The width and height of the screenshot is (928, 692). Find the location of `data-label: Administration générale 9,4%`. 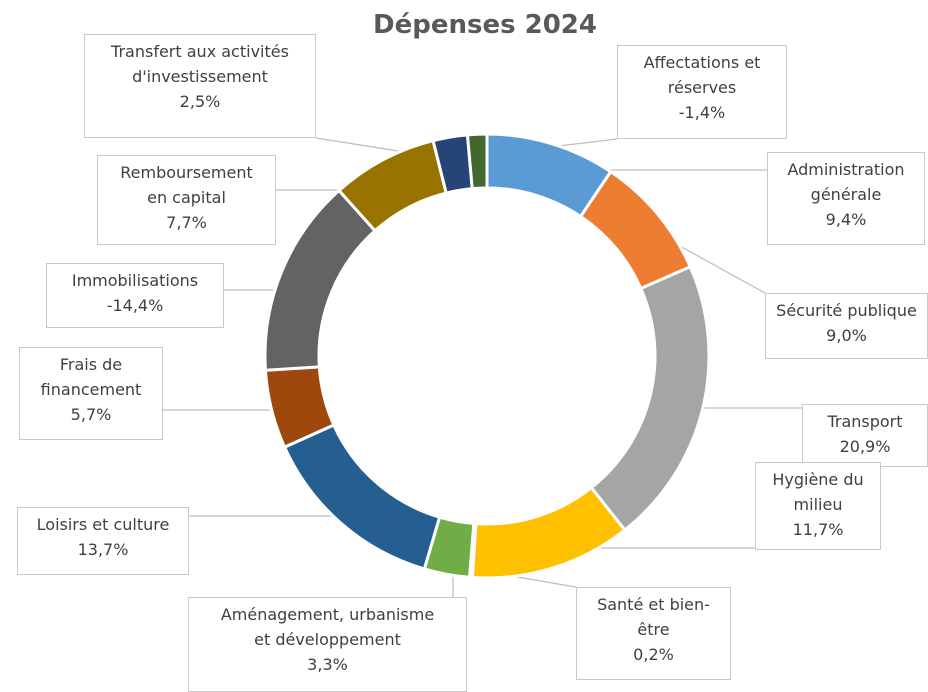

data-label: Administration générale 9,4% is located at coordinates (846, 198).